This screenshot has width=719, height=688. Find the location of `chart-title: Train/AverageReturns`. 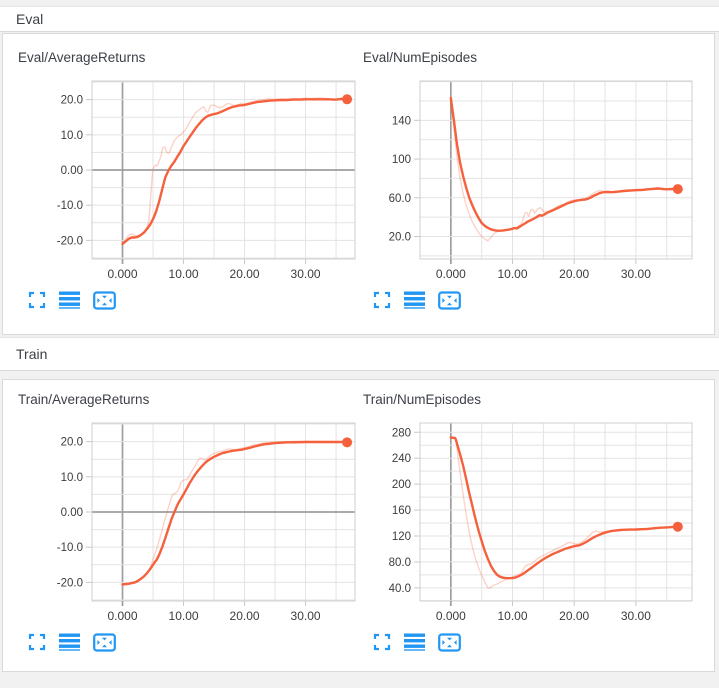

chart-title: Train/AverageReturns is located at coordinates (84, 399).